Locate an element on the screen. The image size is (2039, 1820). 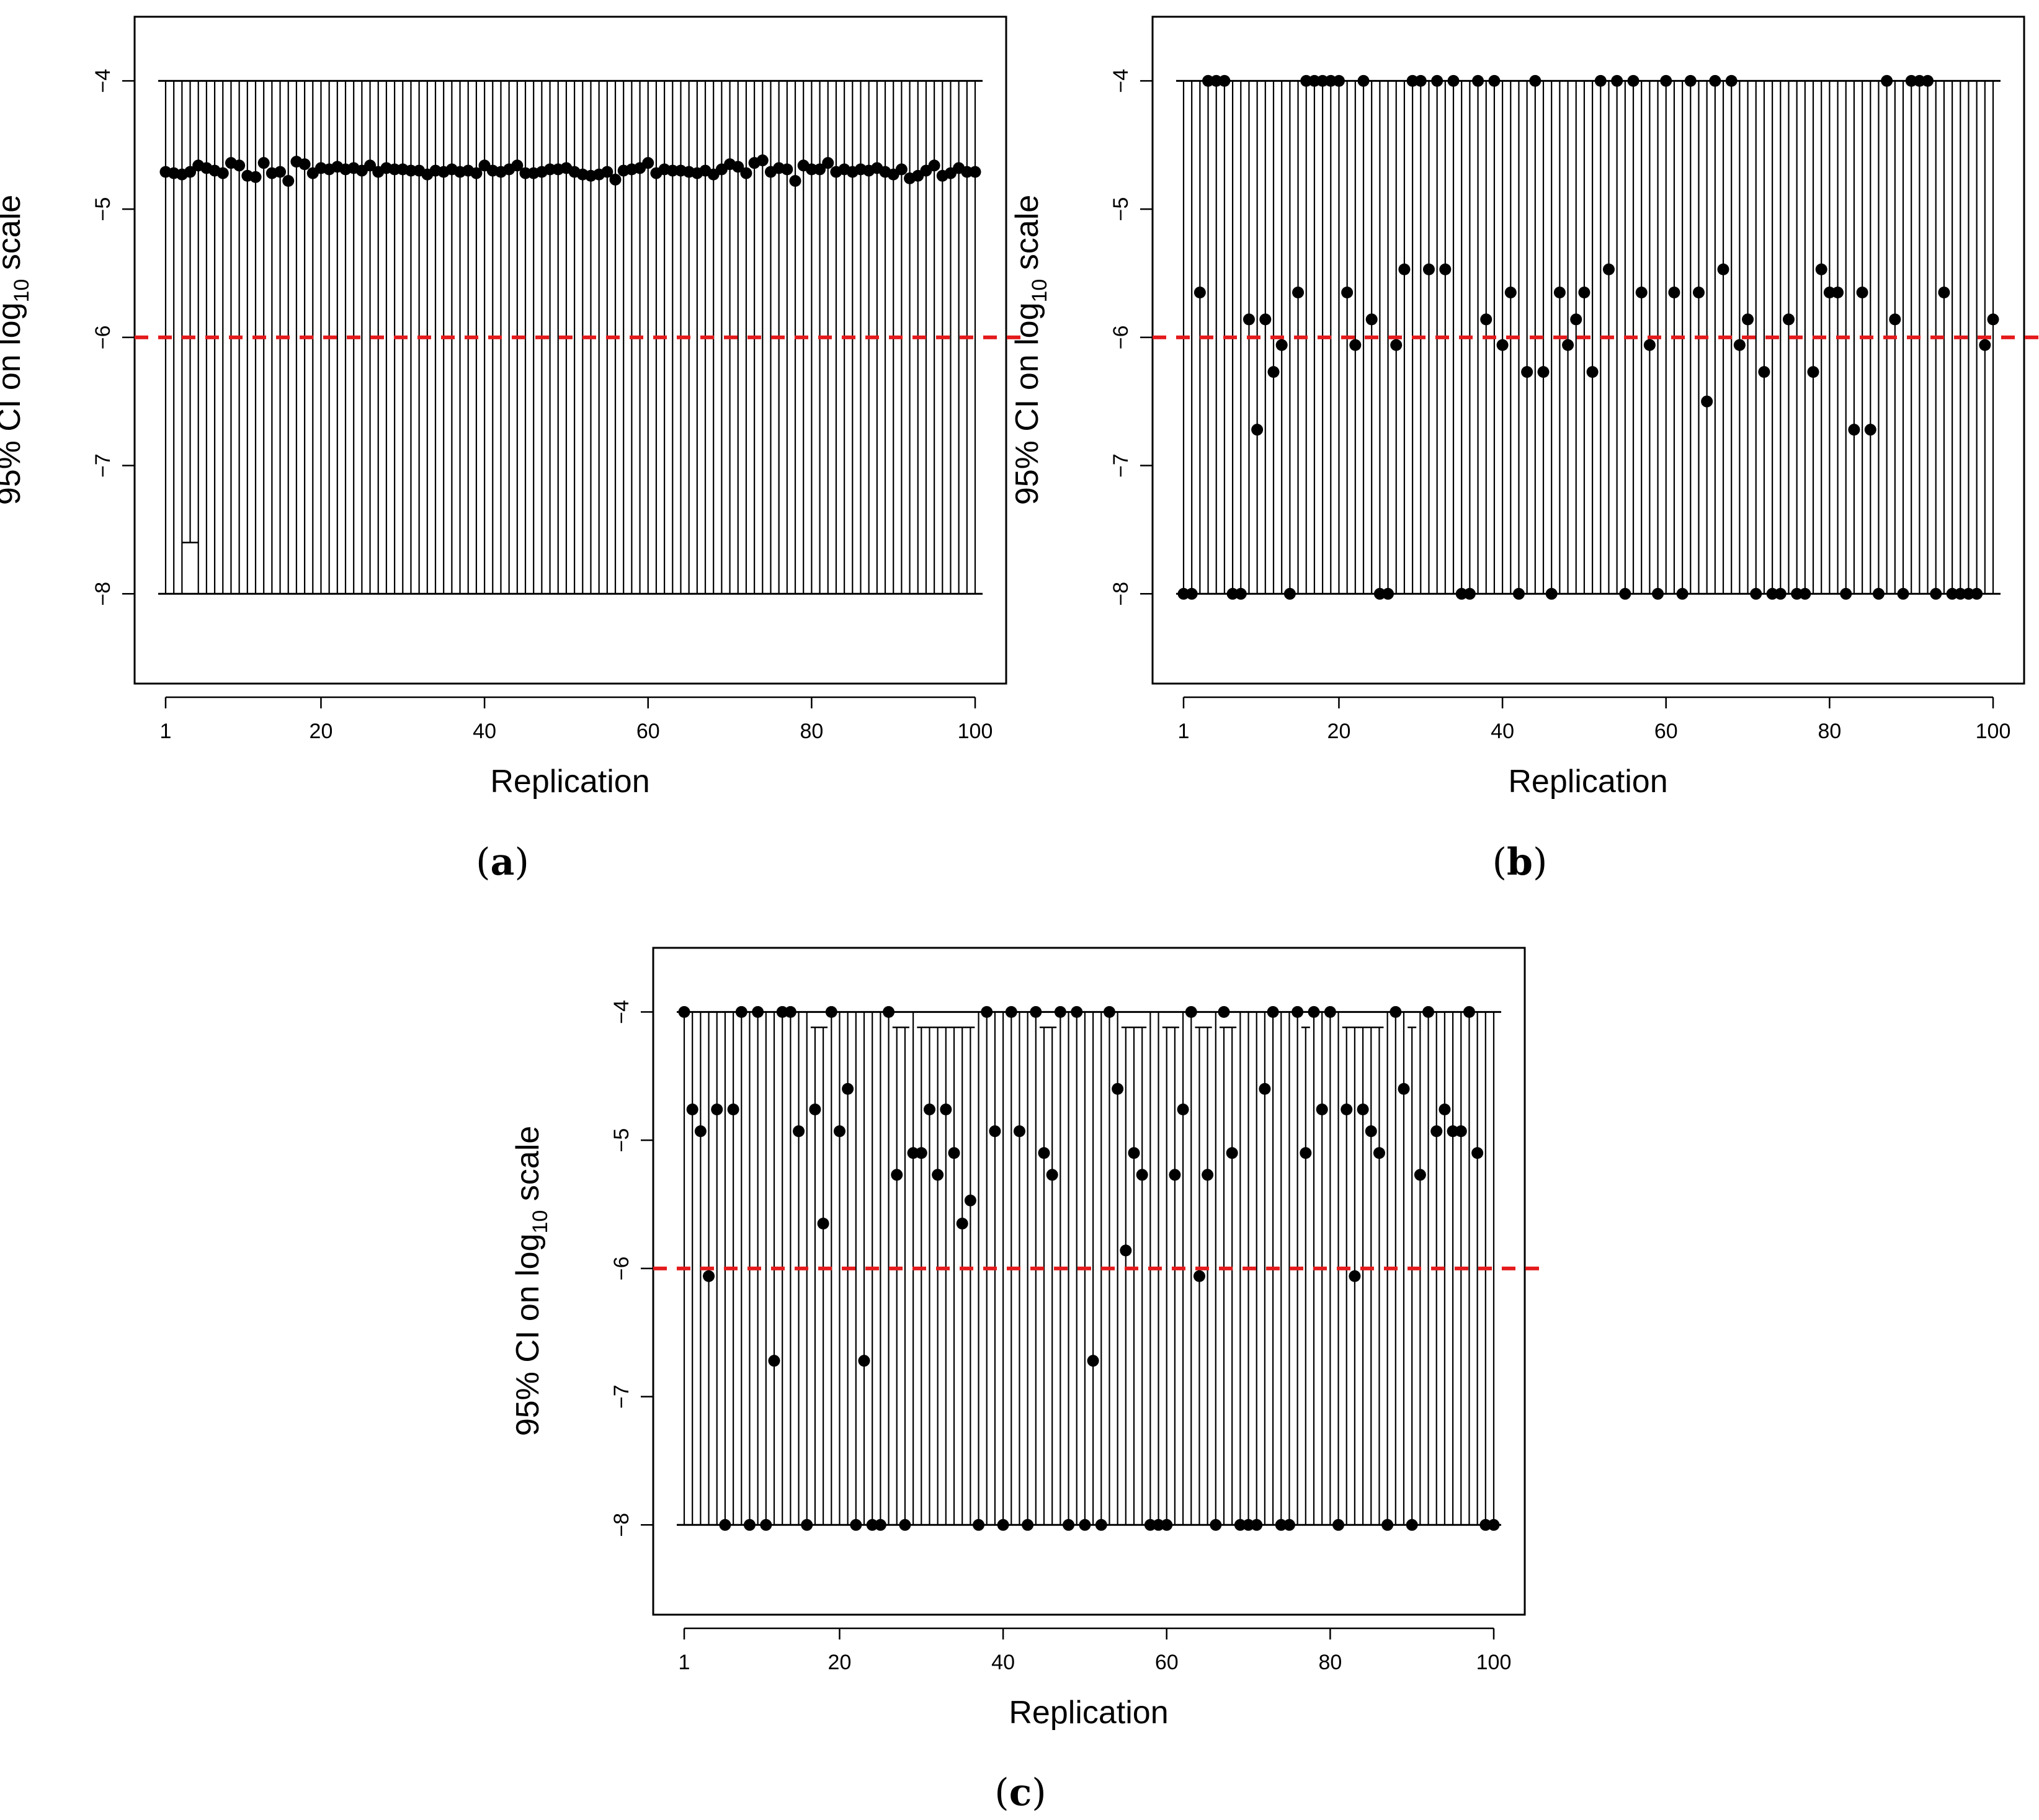
x-tick-label: 40 is located at coordinates (1503, 732).